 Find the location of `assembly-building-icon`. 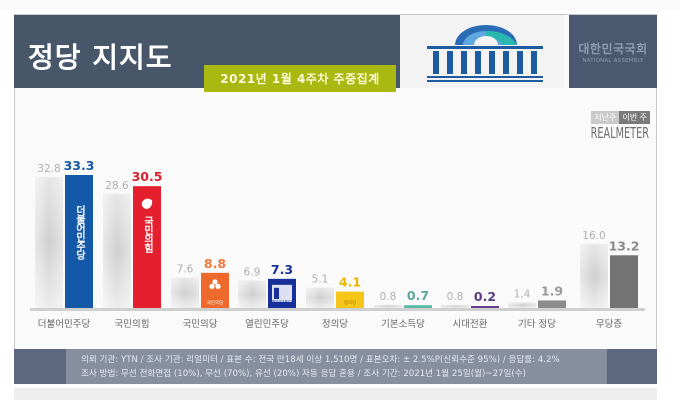

assembly-building-icon is located at coordinates (485, 53).